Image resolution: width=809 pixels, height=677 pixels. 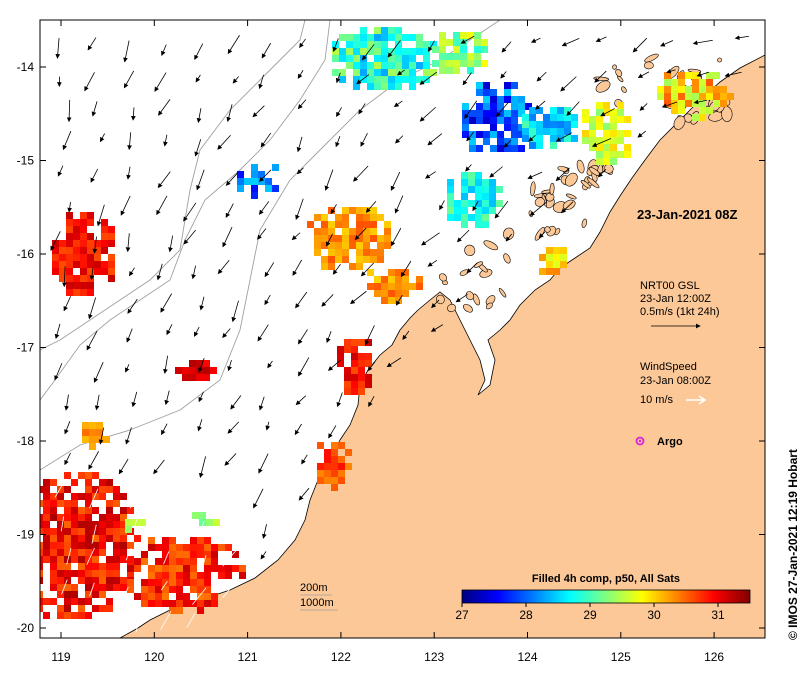 I want to click on colorbar-tick-label: 30, so click(x=654, y=615).